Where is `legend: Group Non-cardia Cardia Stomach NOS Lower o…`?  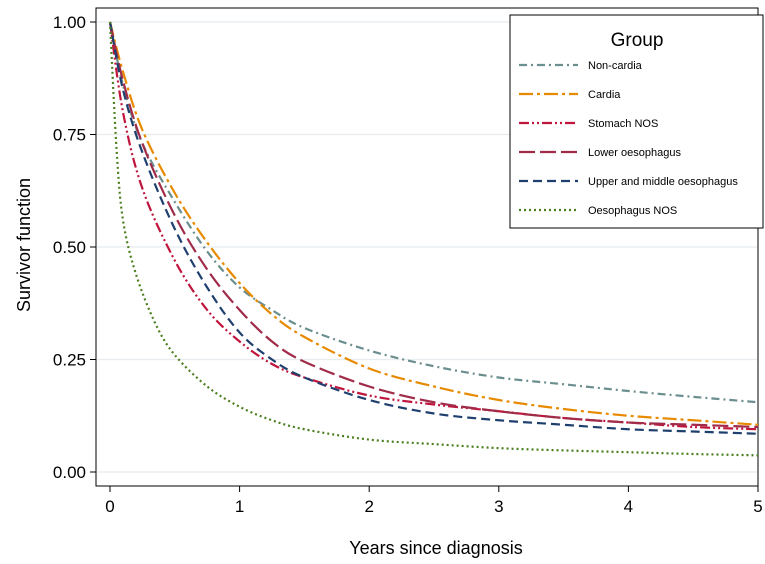 legend: Group Non-cardia Cardia Stomach NOS Lower o… is located at coordinates (636, 121).